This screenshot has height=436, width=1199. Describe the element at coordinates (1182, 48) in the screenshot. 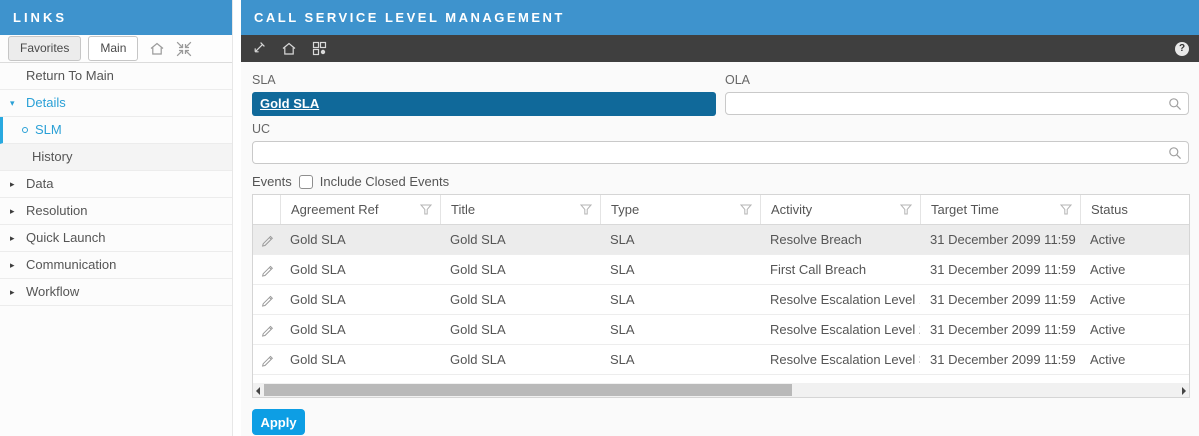

I see `help-icon: ?` at that location.